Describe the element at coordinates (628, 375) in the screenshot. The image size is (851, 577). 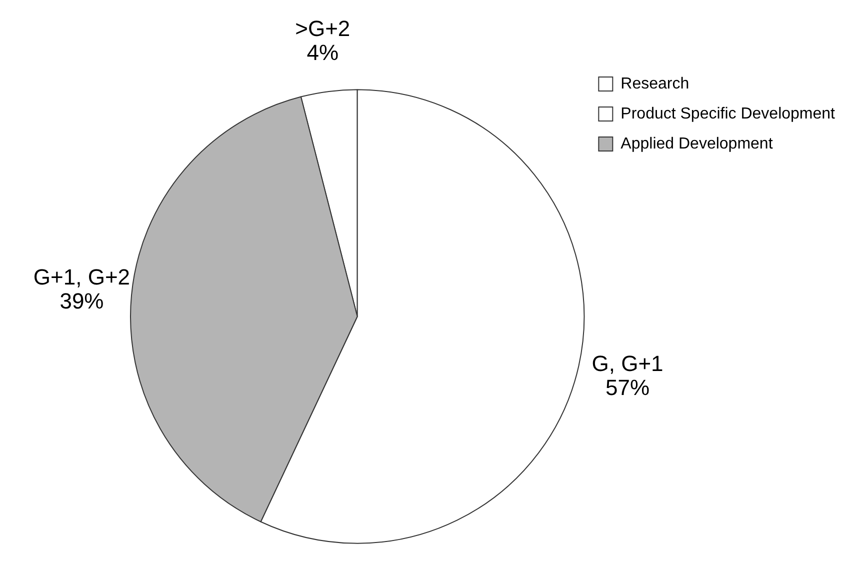
I see `data-label: G, G+1 57%` at that location.